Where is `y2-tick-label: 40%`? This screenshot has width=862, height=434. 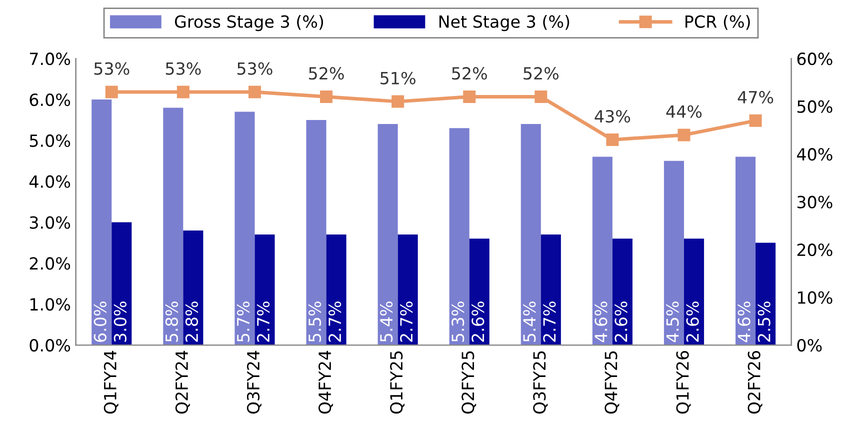
y2-tick-label: 40% is located at coordinates (814, 154).